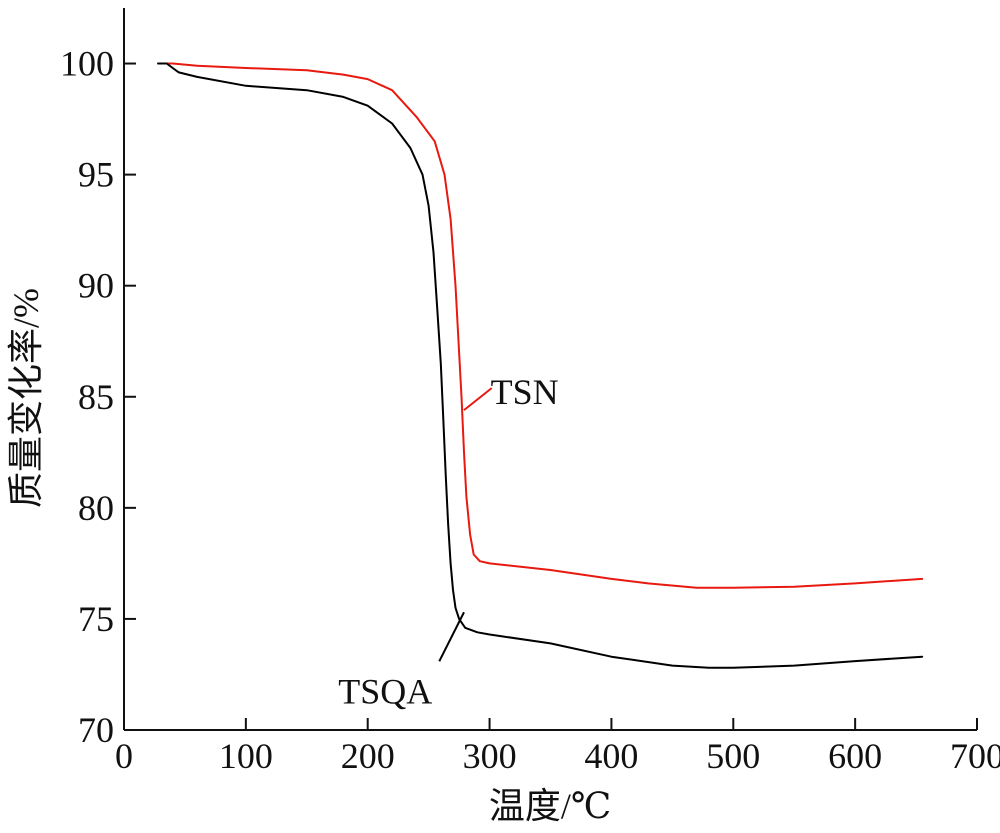  What do you see at coordinates (478, 399) in the screenshot?
I see `annotation-leader-tsn` at bounding box center [478, 399].